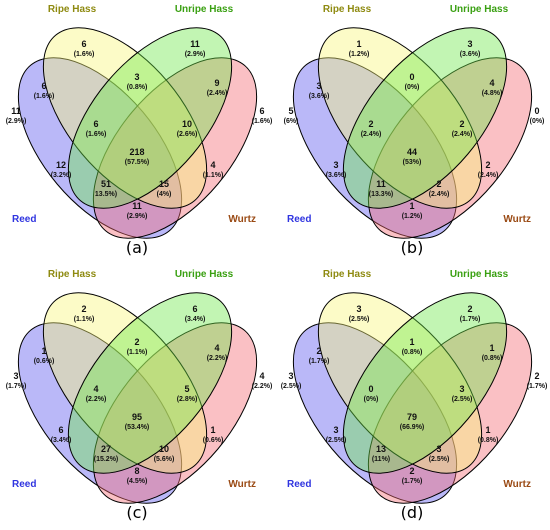 The height and width of the screenshot is (530, 550). What do you see at coordinates (61, 440) in the screenshot?
I see `region-percent-reed-unripe: (3.4%)` at bounding box center [61, 440].